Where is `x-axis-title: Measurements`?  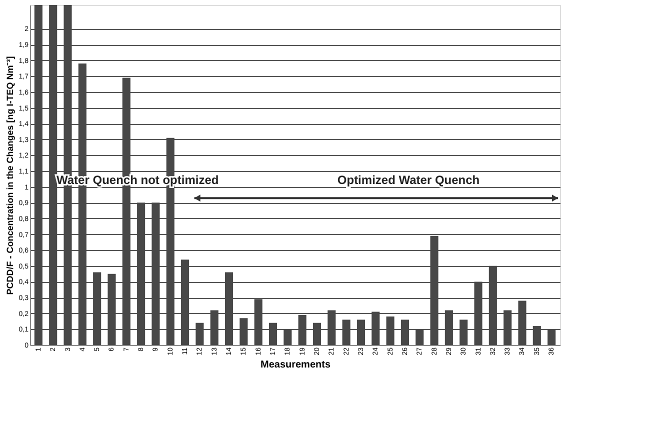
x-axis-title: Measurements is located at coordinates (295, 364).